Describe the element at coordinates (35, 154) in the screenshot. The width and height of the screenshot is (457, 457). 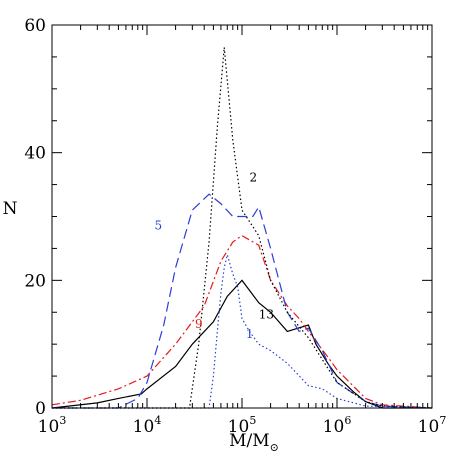
I see `y-tick-label: 40` at that location.